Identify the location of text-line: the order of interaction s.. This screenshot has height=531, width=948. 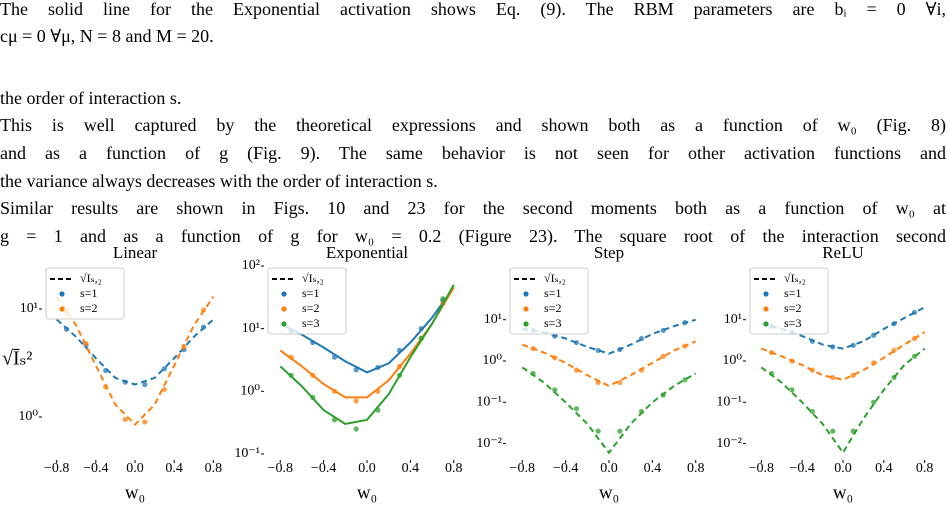
(91, 98).